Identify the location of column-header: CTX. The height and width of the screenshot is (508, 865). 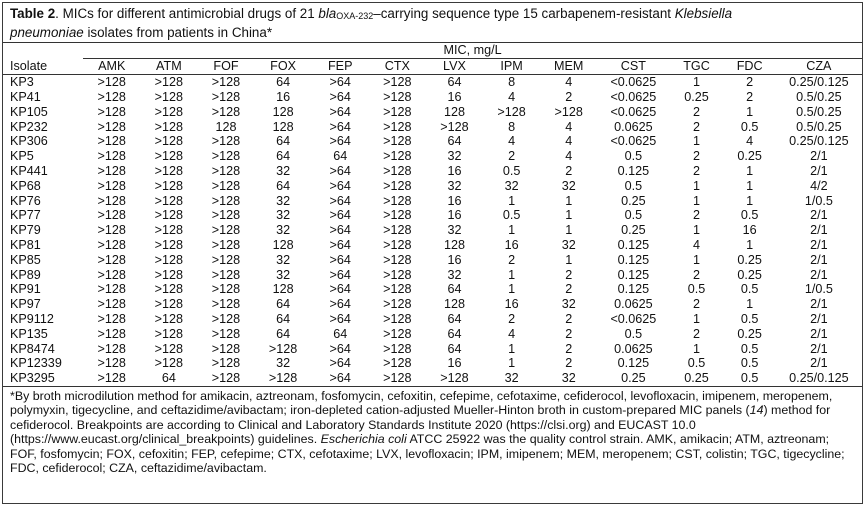
(397, 67).